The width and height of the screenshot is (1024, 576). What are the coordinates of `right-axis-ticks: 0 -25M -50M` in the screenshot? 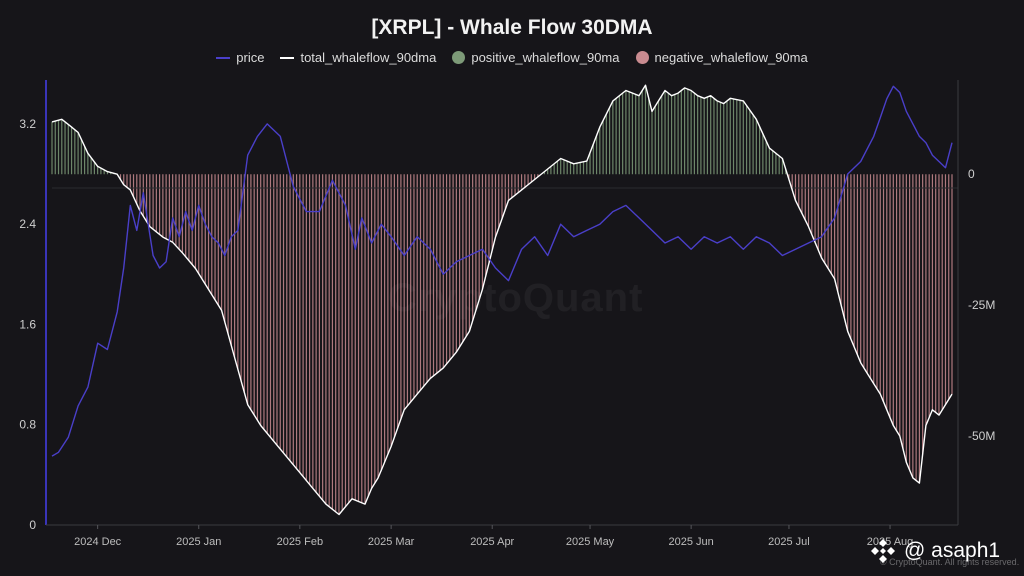 It's located at (981, 305).